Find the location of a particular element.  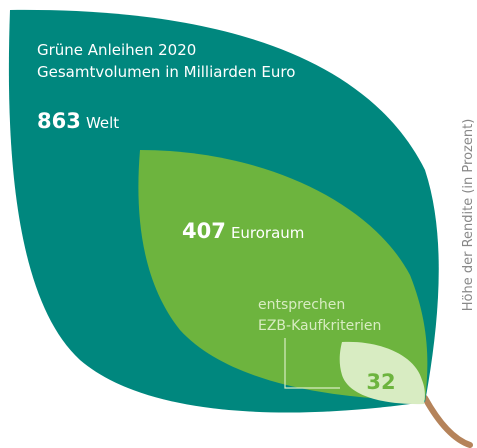

connector is located at coordinates (312, 363).